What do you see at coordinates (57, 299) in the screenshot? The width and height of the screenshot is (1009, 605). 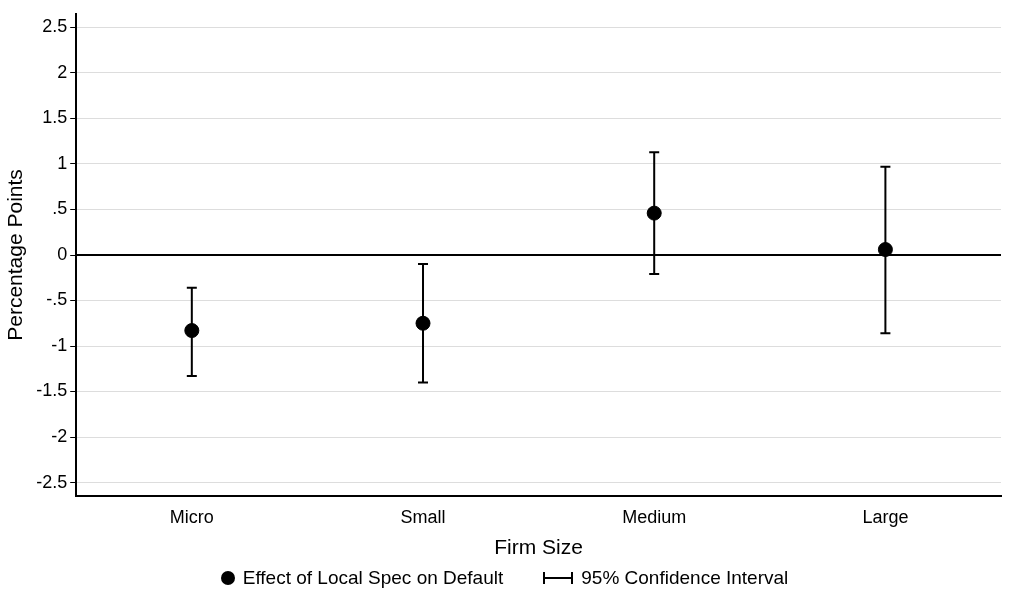 I see `y-tick-label: -.5` at bounding box center [57, 299].